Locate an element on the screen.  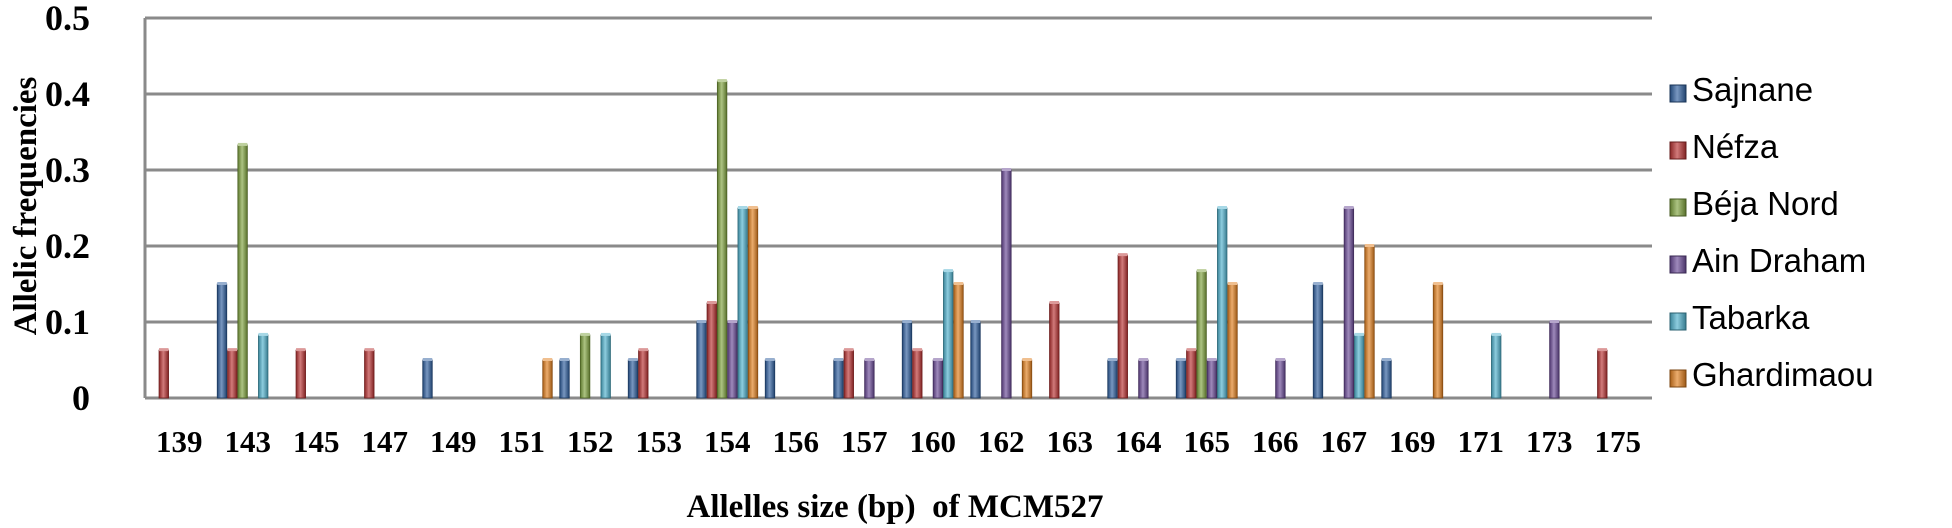
x-tick-label: 171 is located at coordinates (1481, 441).